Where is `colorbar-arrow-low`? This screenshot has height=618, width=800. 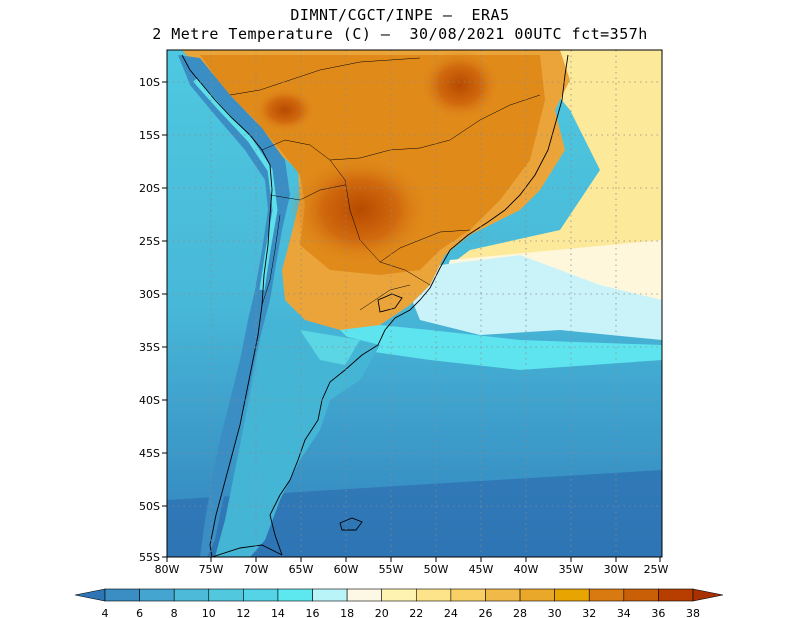 colorbar-arrow-low is located at coordinates (90, 595).